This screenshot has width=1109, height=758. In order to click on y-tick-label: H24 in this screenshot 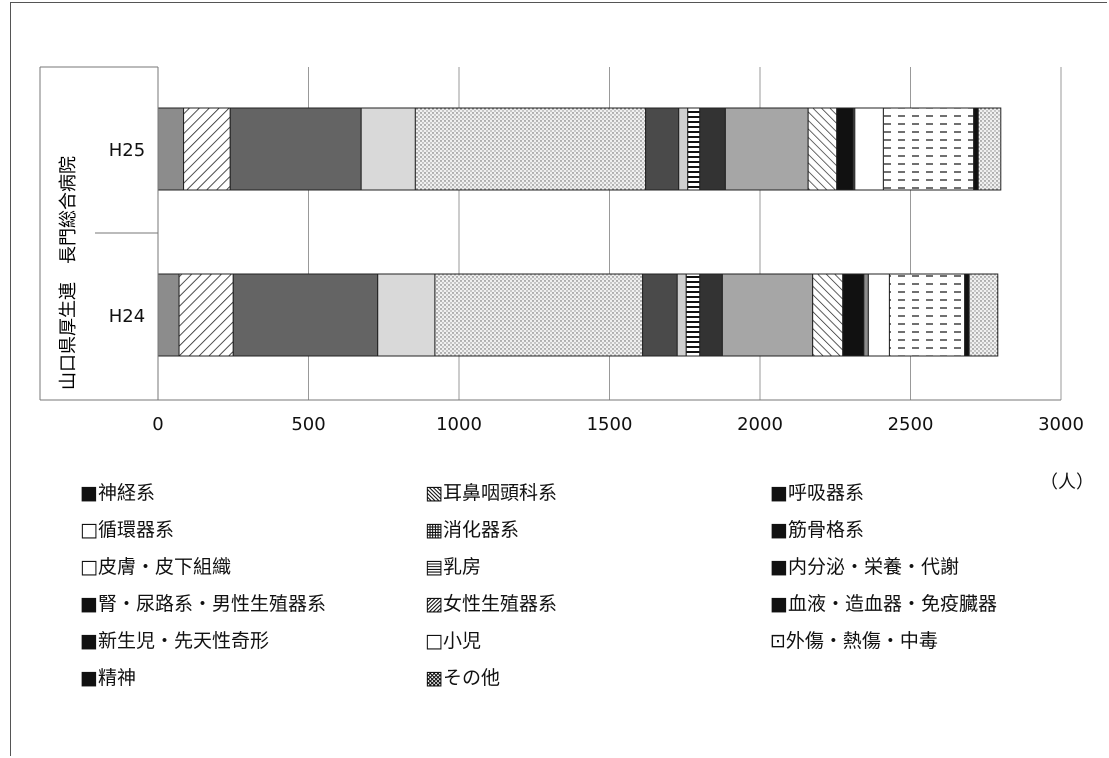, I will do `click(127, 316)`.